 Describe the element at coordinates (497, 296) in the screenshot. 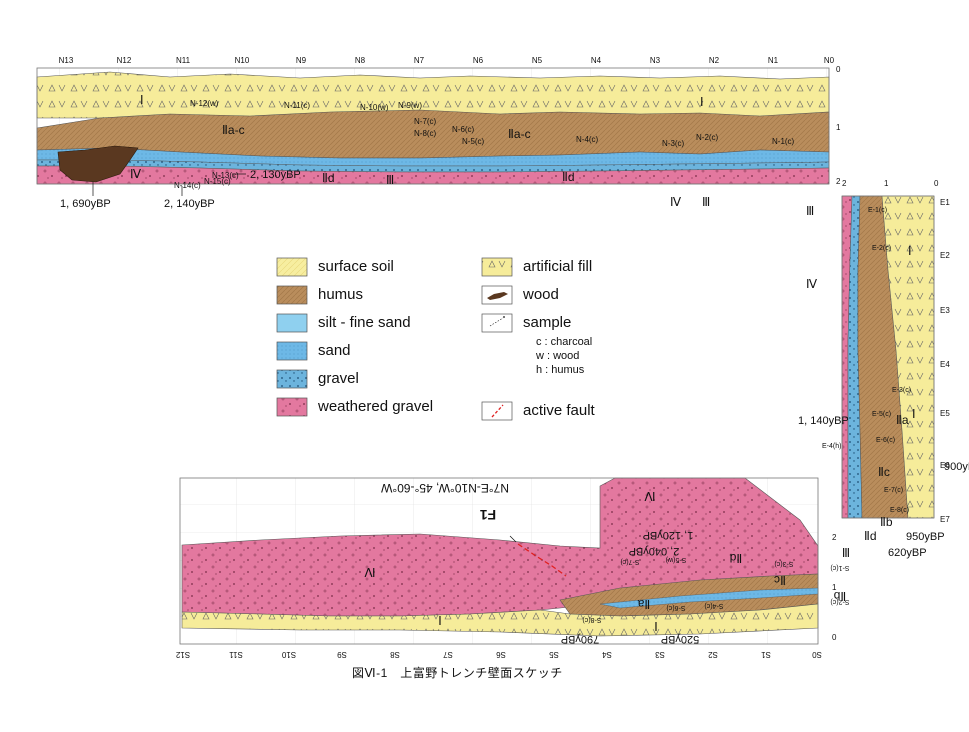

I see `wood-icon` at that location.